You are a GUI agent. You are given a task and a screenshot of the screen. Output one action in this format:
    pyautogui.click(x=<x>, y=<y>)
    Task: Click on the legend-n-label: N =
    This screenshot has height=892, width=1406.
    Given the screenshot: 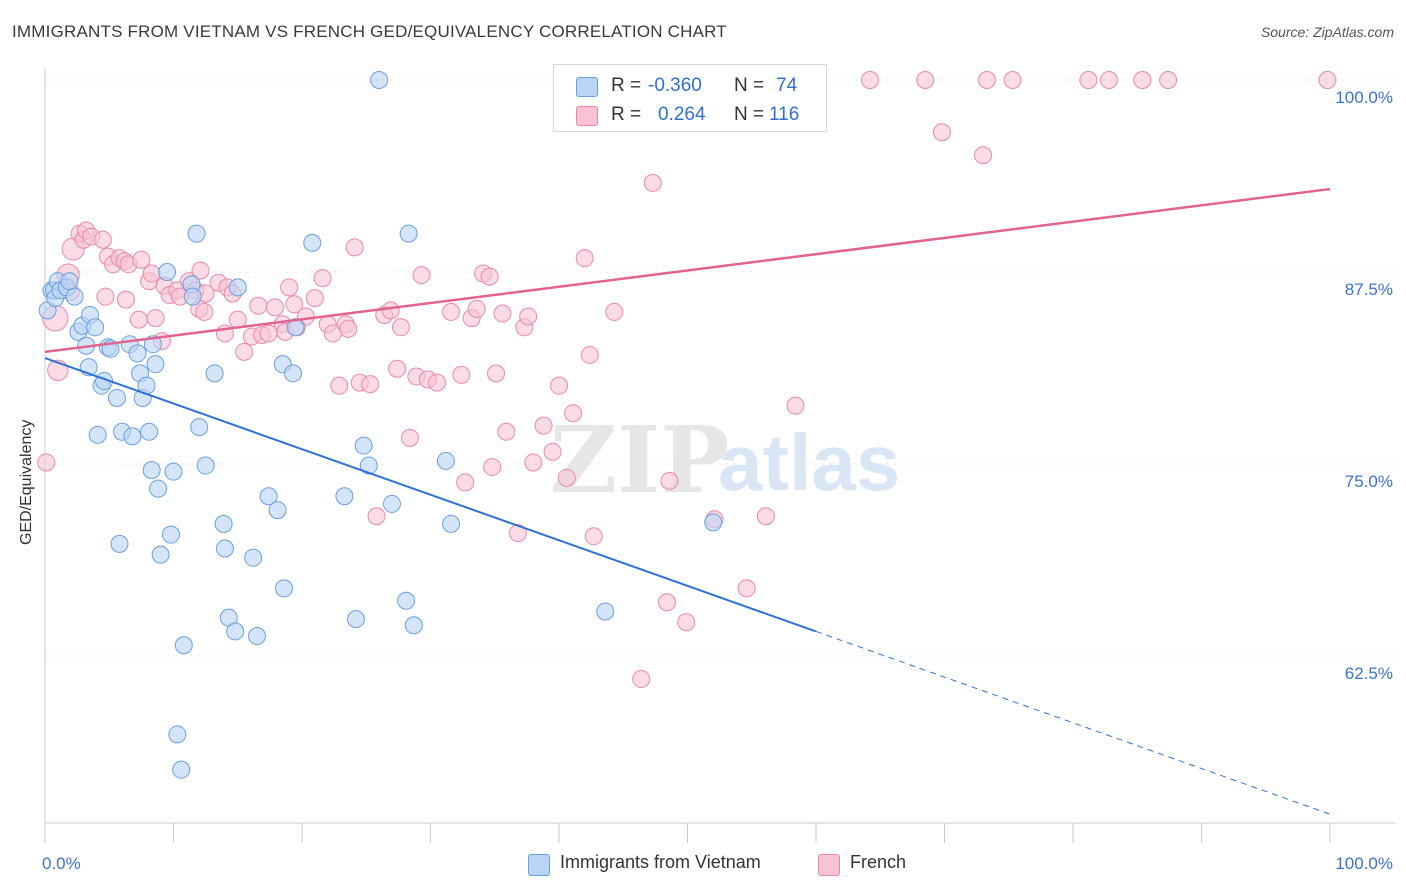 What is the action you would take?
    pyautogui.click(x=749, y=114)
    